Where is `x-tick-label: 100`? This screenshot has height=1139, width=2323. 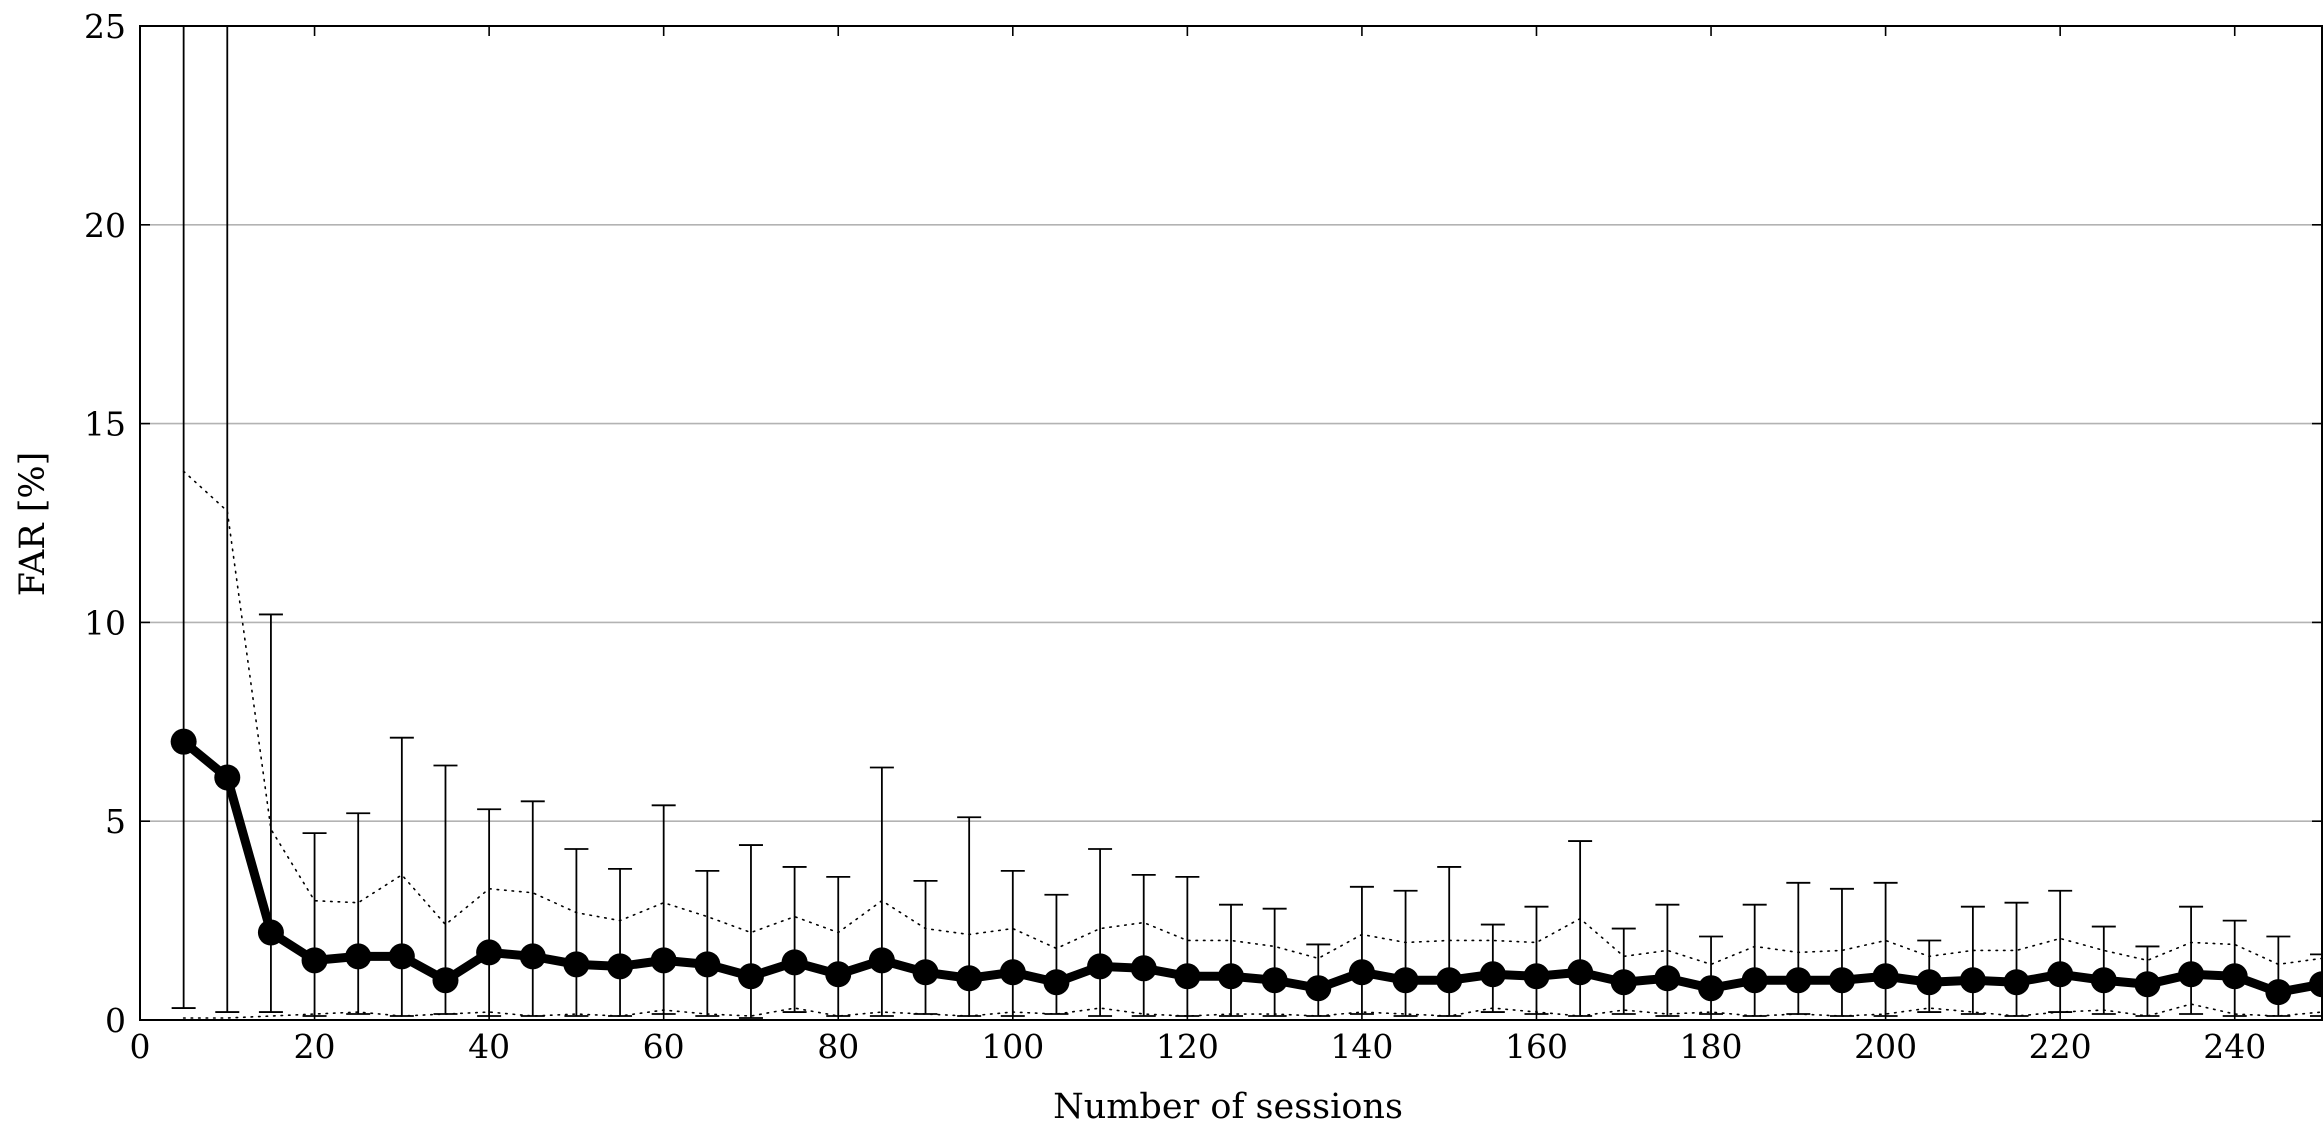 x-tick-label: 100 is located at coordinates (1012, 1046).